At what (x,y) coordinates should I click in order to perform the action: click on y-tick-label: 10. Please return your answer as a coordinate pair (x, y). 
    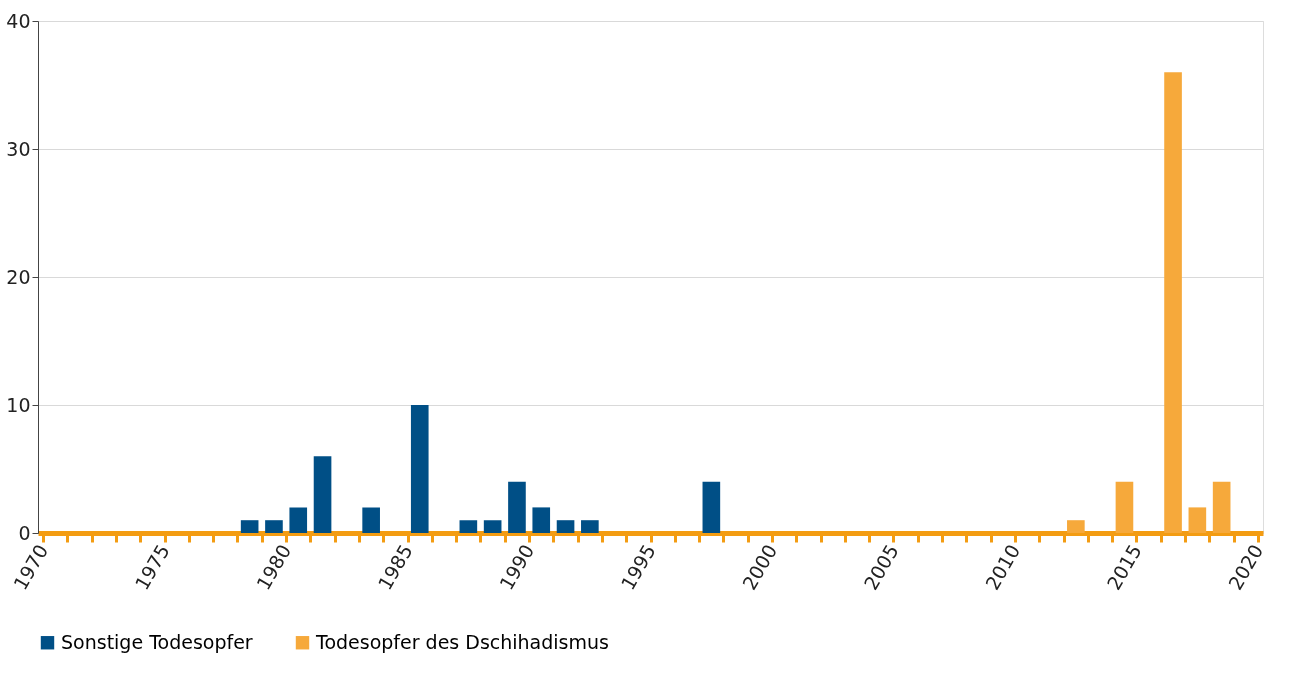
    Looking at the image, I should click on (18, 404).